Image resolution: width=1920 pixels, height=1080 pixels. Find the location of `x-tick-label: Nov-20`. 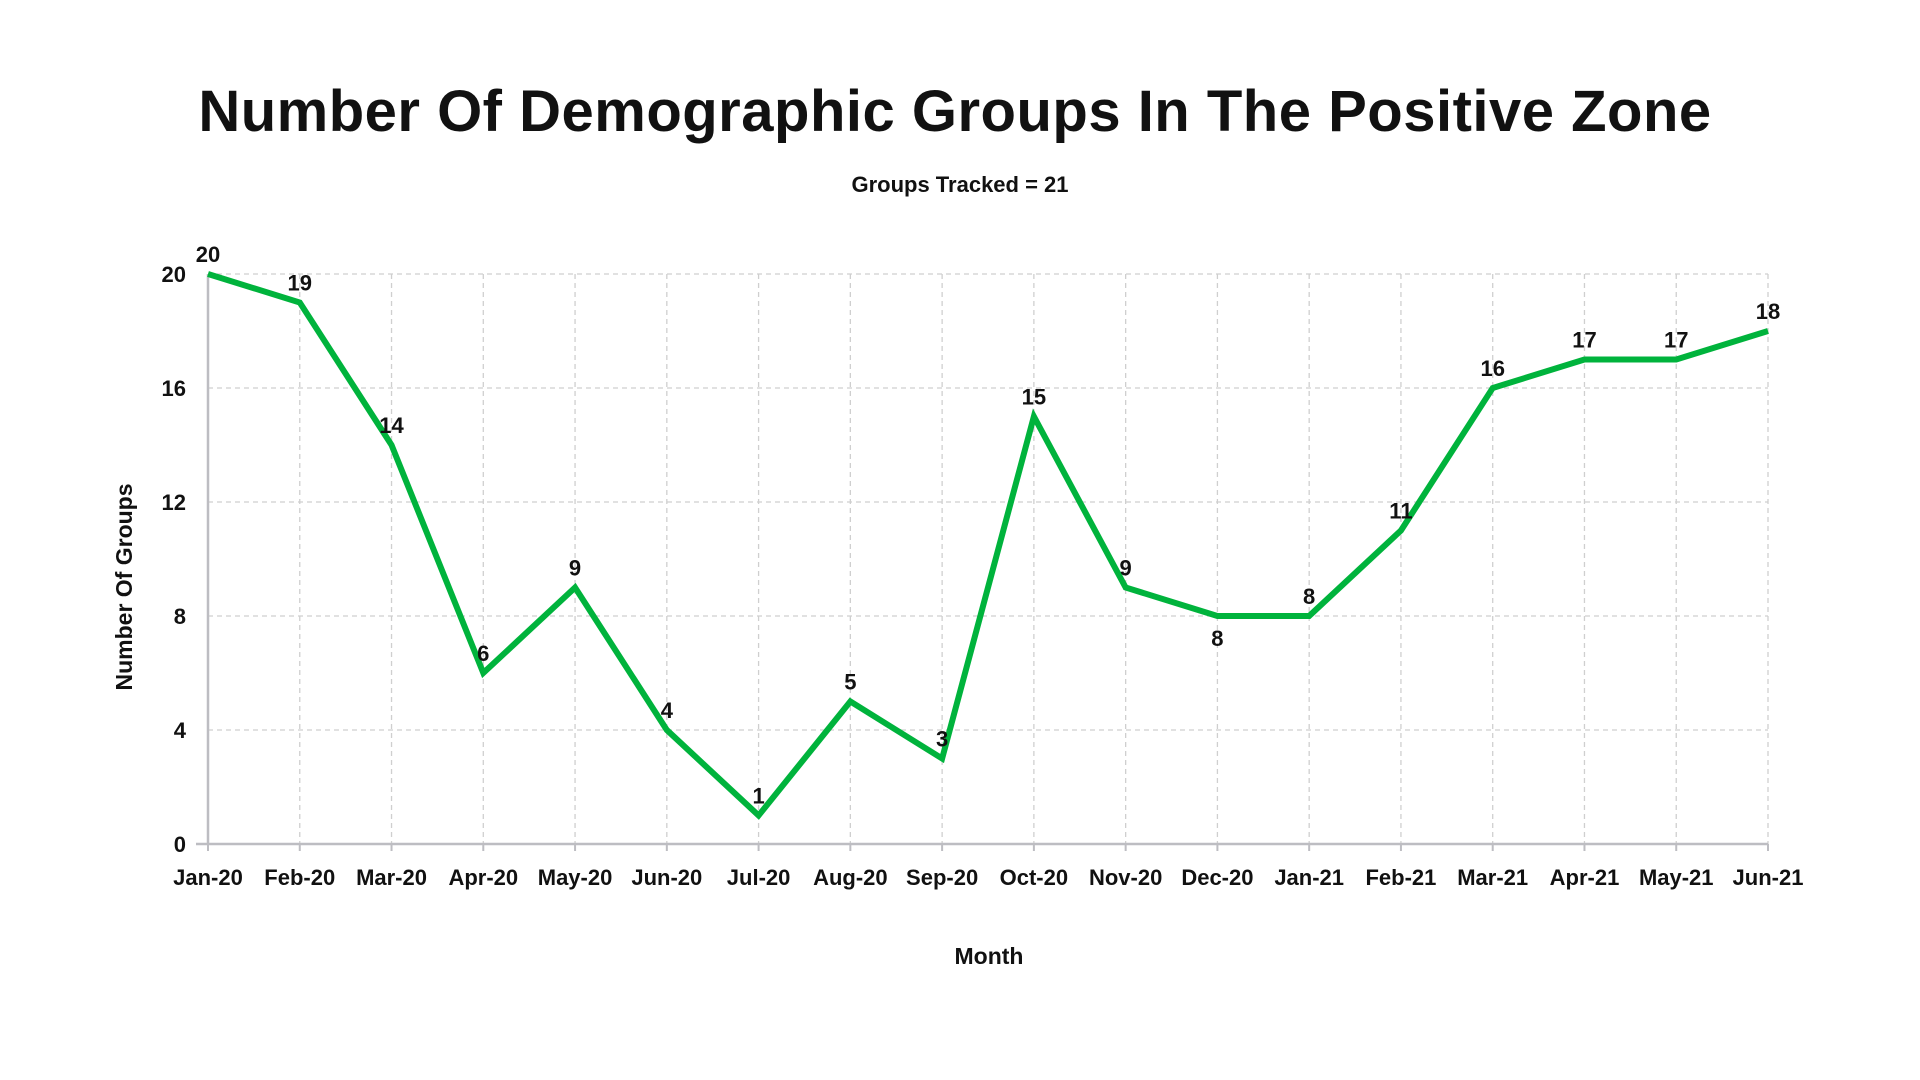

x-tick-label: Nov-20 is located at coordinates (1125, 877).